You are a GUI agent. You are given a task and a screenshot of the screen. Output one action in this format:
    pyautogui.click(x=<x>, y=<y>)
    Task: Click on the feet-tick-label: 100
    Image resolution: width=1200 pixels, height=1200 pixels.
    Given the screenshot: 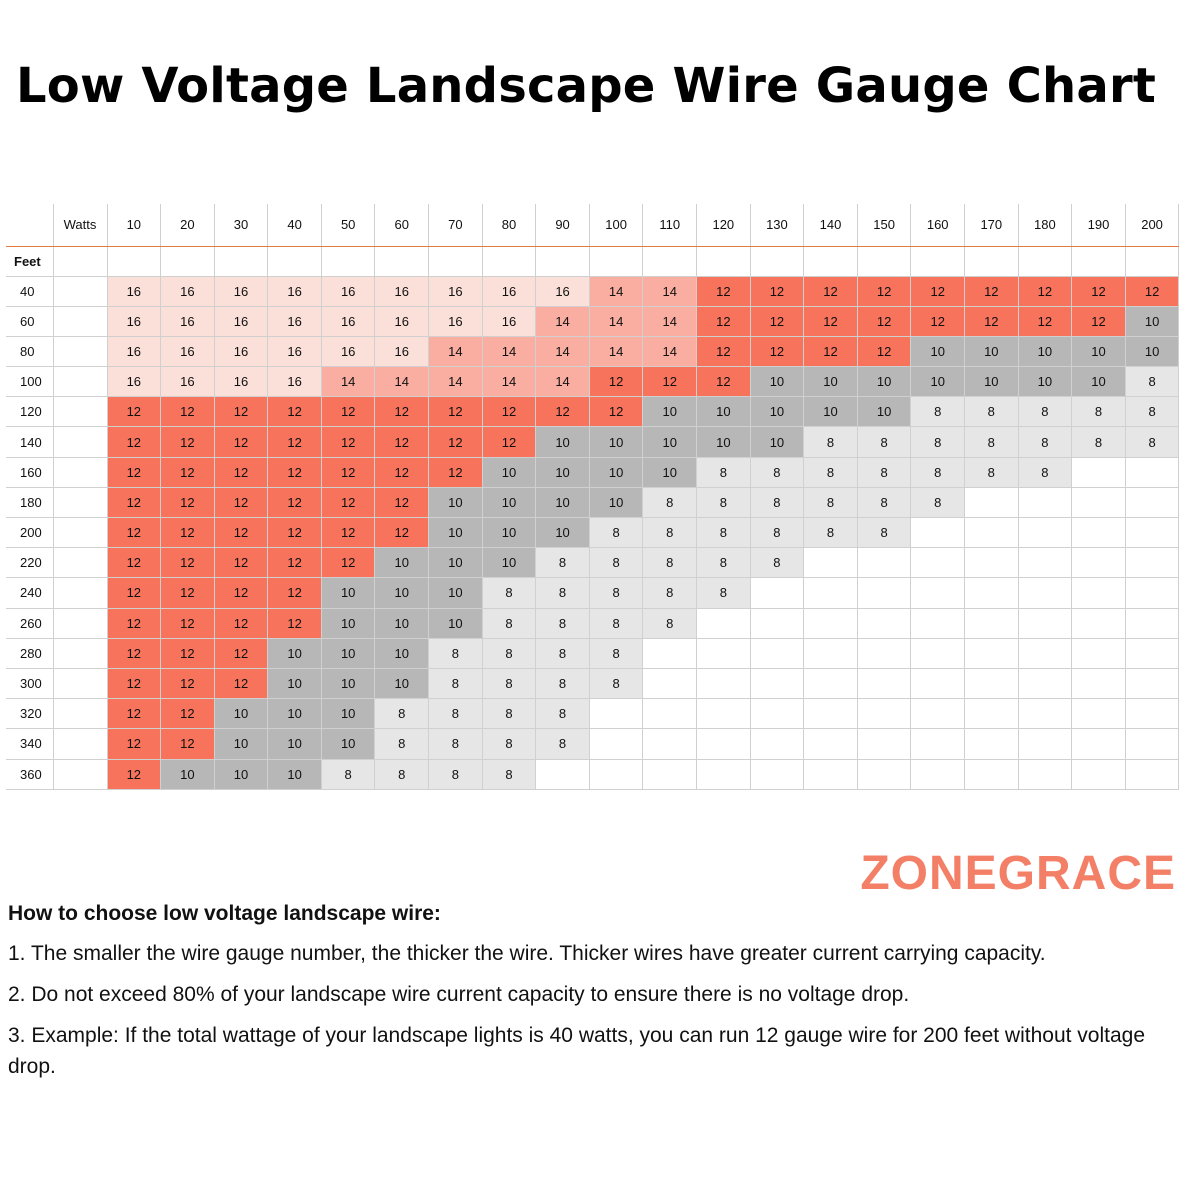 What is the action you would take?
    pyautogui.click(x=30, y=382)
    